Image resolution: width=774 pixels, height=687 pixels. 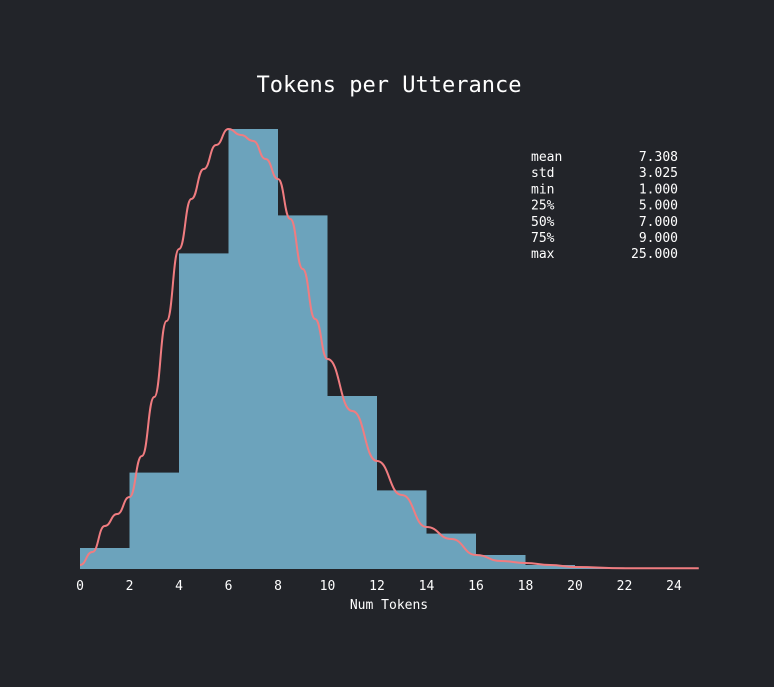 What do you see at coordinates (658, 157) in the screenshot?
I see `stat-value: 7.308` at bounding box center [658, 157].